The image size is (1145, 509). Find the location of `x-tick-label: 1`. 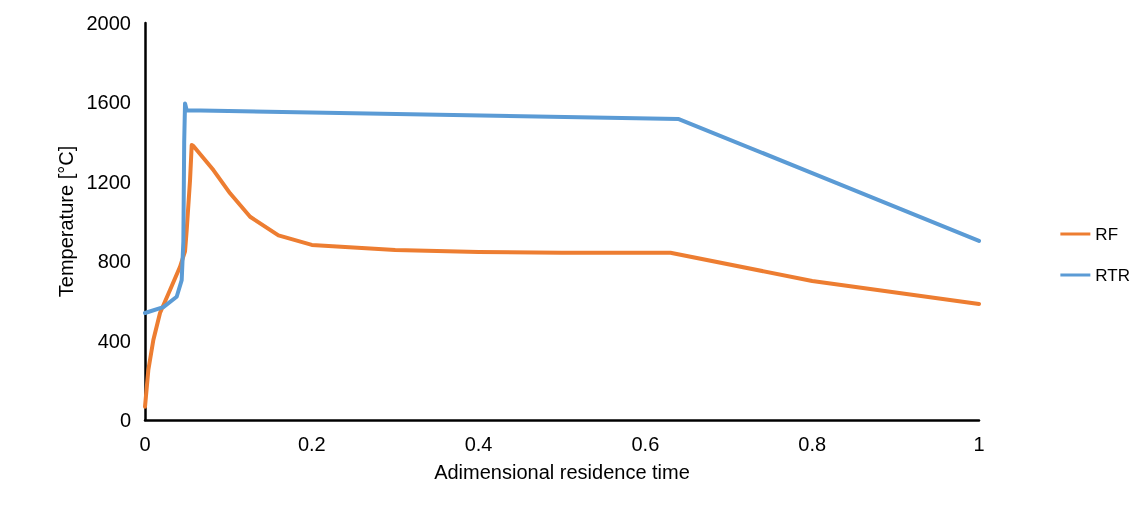

x-tick-label: 1 is located at coordinates (979, 444).